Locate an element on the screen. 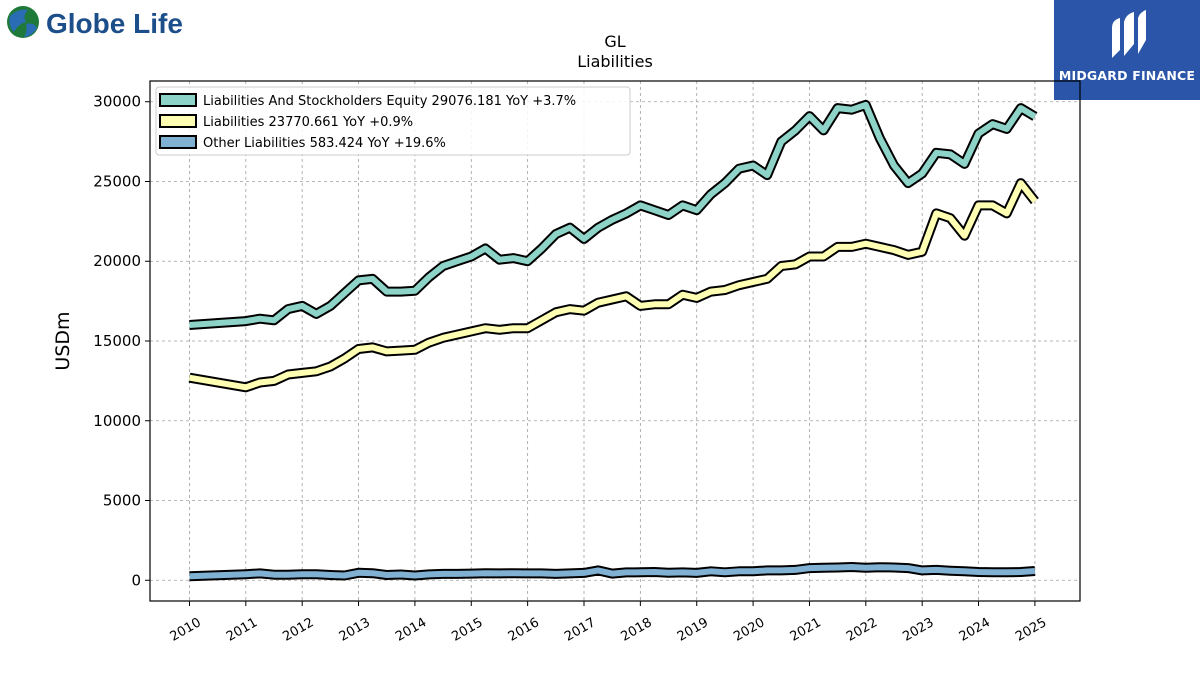 The image size is (1200, 675). company-name: Globe Life is located at coordinates (114, 23).